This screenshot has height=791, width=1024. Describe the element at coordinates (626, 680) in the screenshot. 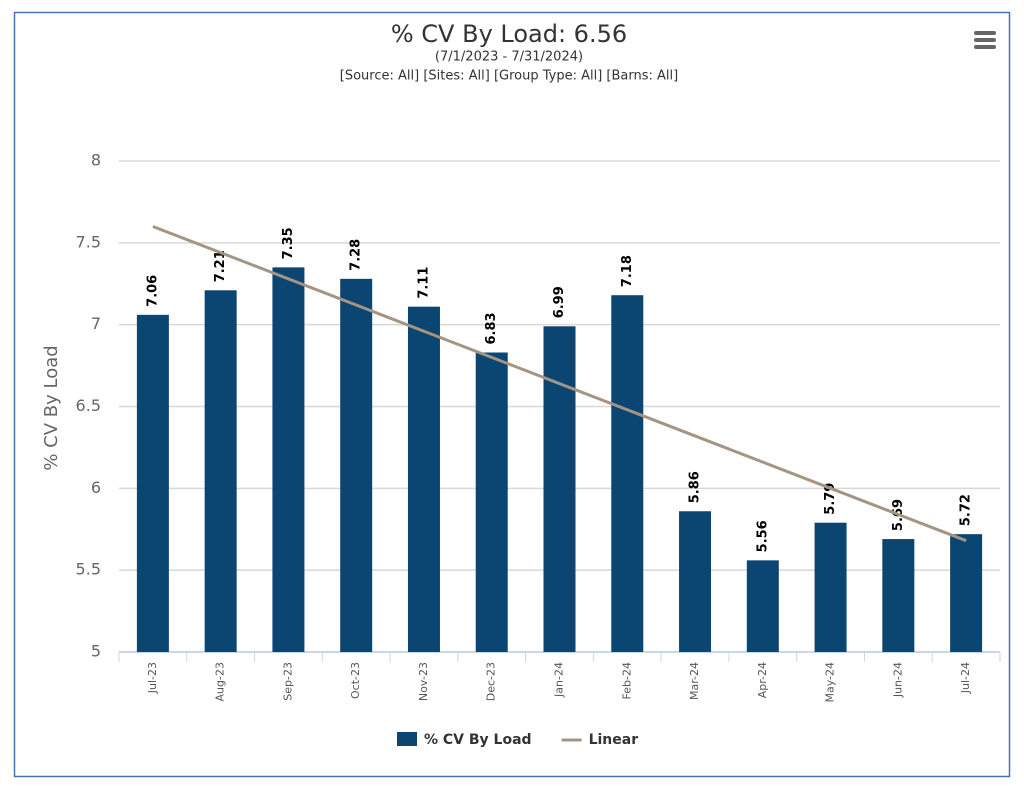

I see `x-tick-label: Feb-24` at that location.